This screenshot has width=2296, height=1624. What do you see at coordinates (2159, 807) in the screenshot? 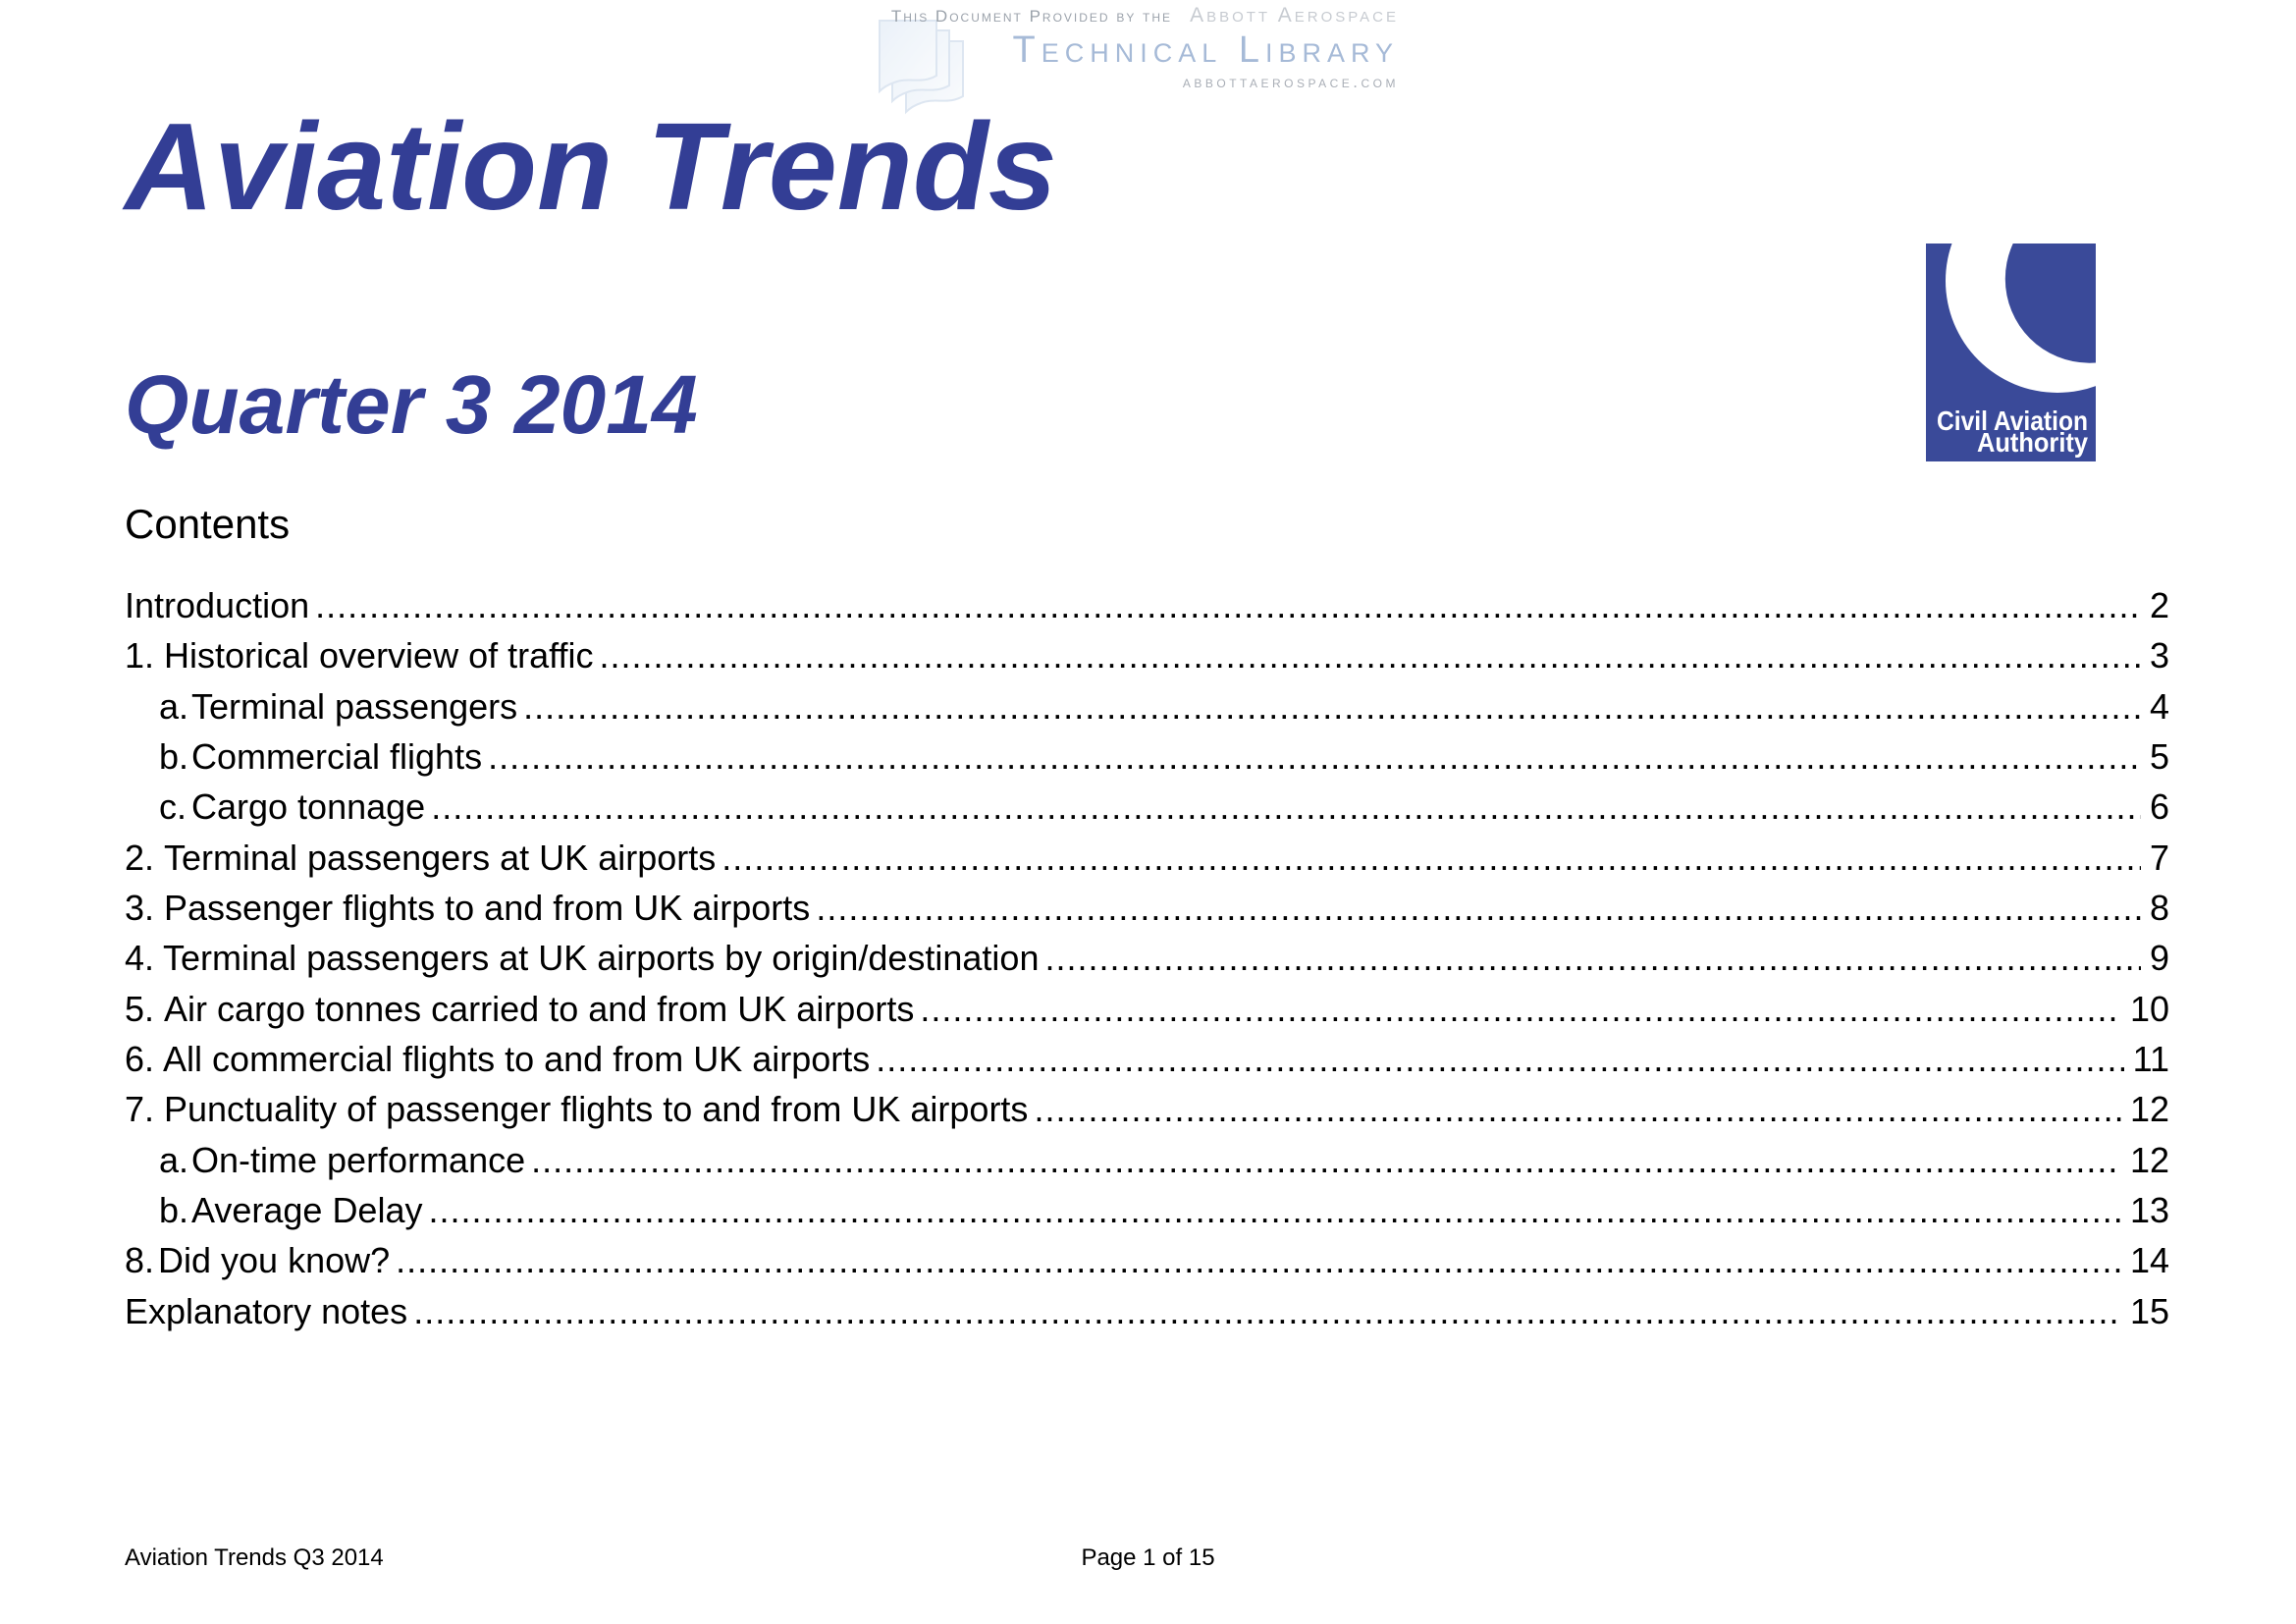
I see `toc-entry-page: 6` at bounding box center [2159, 807].